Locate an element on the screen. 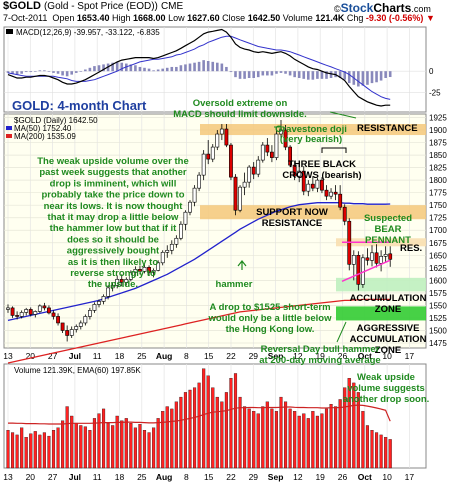 The width and height of the screenshot is (450, 488). macd-signal-line is located at coordinates (199, 67).